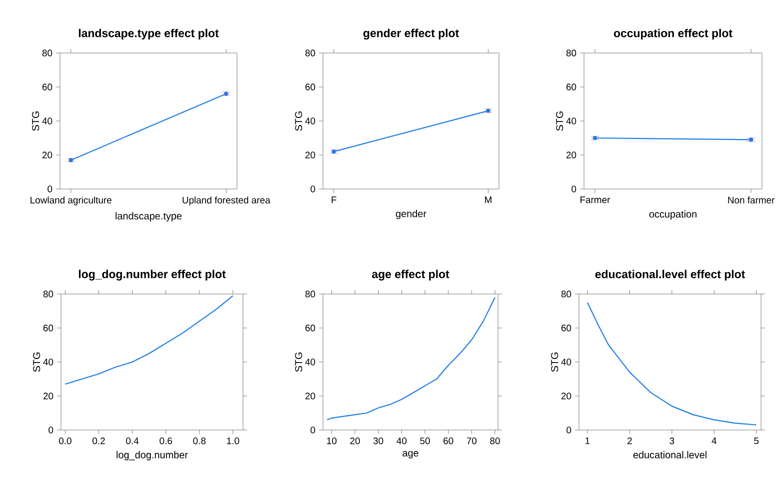 This screenshot has width=780, height=478. I want to click on x-tick-label: 0.8, so click(199, 441).